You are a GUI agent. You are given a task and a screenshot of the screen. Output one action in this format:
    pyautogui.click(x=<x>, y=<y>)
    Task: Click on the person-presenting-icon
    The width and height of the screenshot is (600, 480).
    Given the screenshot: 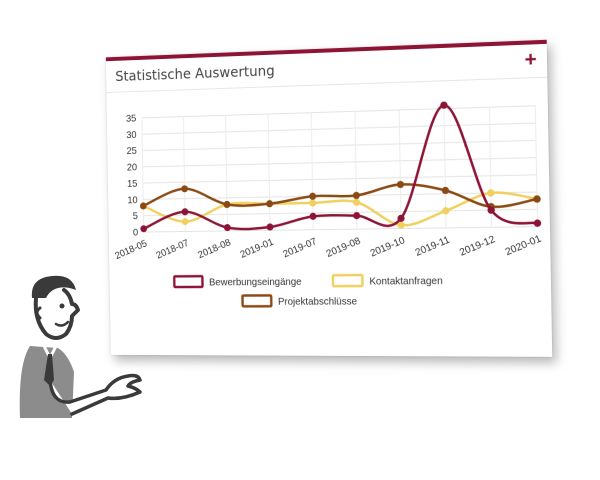 What is the action you would take?
    pyautogui.click(x=77, y=343)
    